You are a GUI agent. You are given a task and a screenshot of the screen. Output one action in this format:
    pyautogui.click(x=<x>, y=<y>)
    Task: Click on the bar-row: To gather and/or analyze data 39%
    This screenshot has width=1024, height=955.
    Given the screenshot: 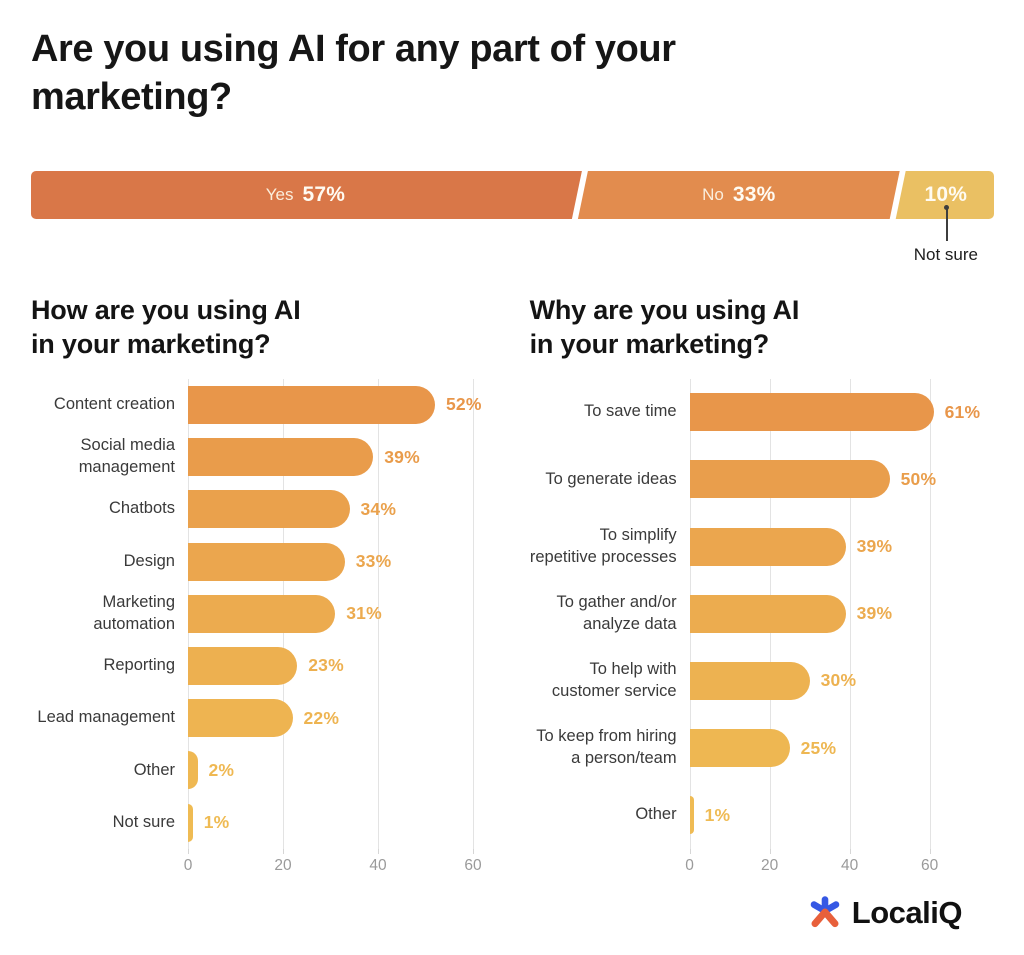 What is the action you would take?
    pyautogui.click(x=757, y=613)
    